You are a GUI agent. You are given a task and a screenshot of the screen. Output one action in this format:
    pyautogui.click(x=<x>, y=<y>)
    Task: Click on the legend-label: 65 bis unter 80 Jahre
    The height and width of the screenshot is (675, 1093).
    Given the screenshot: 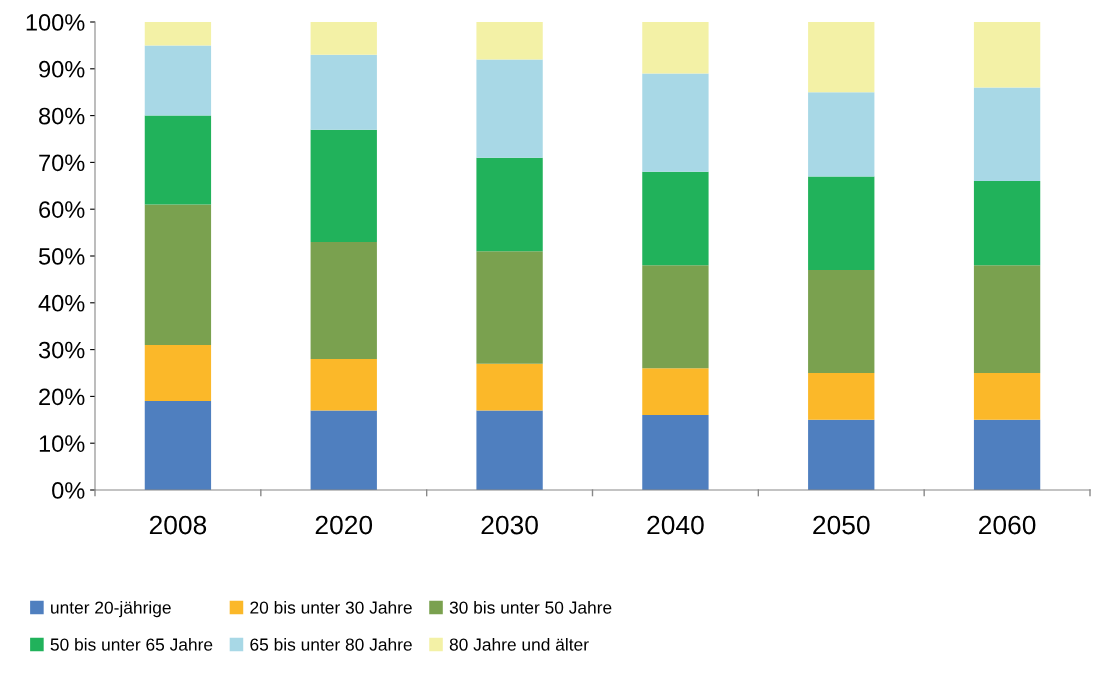 What is the action you would take?
    pyautogui.click(x=331, y=644)
    